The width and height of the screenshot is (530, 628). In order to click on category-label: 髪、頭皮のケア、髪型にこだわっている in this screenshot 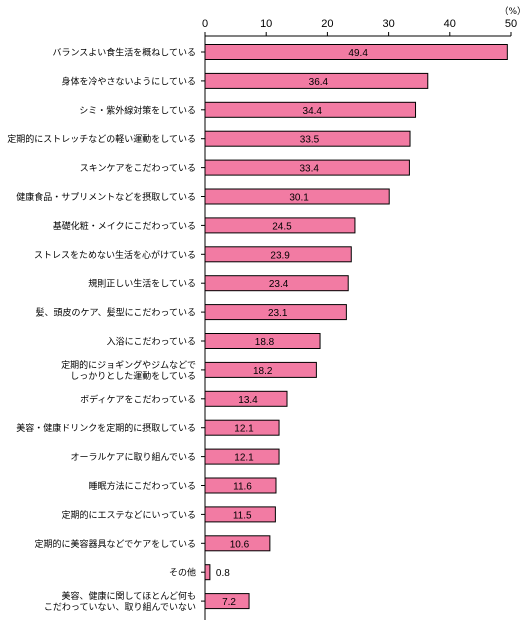, I will do `click(116, 313)`.